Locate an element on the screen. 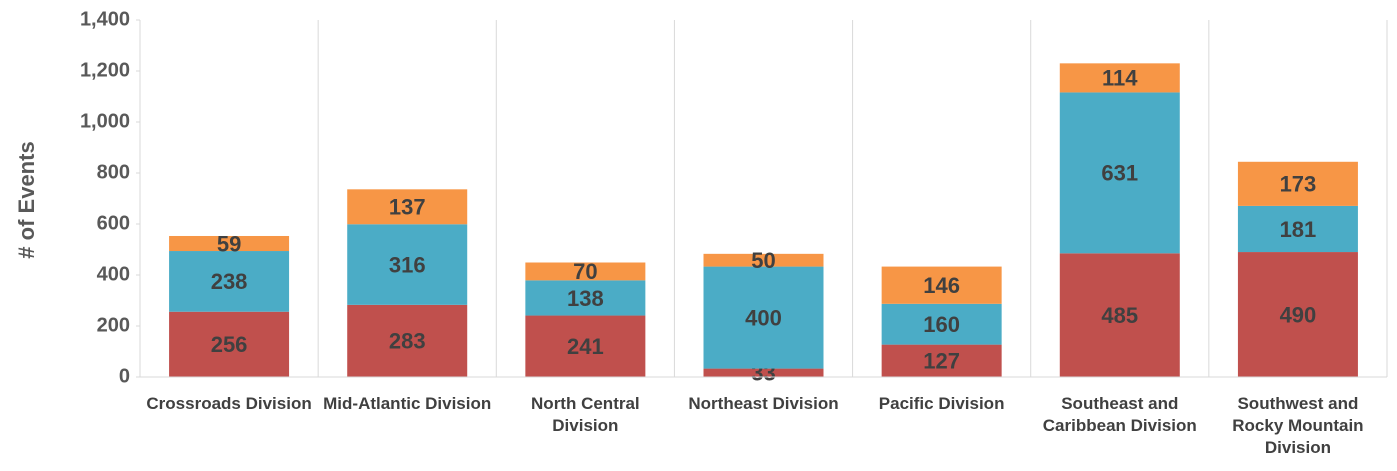 The height and width of the screenshot is (471, 1397). data-label: 485 is located at coordinates (1119, 315).